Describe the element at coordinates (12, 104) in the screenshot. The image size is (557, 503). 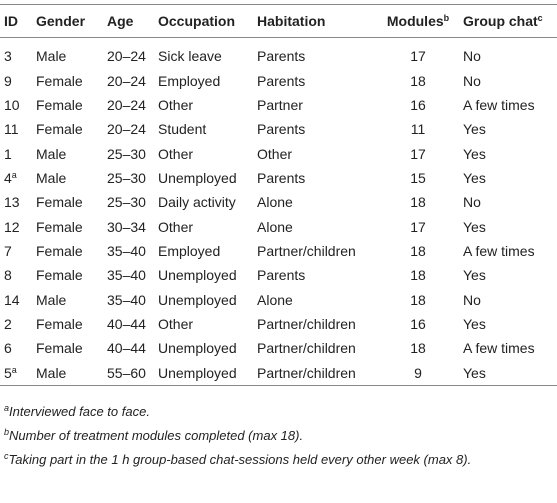
I see `id: 10` at that location.